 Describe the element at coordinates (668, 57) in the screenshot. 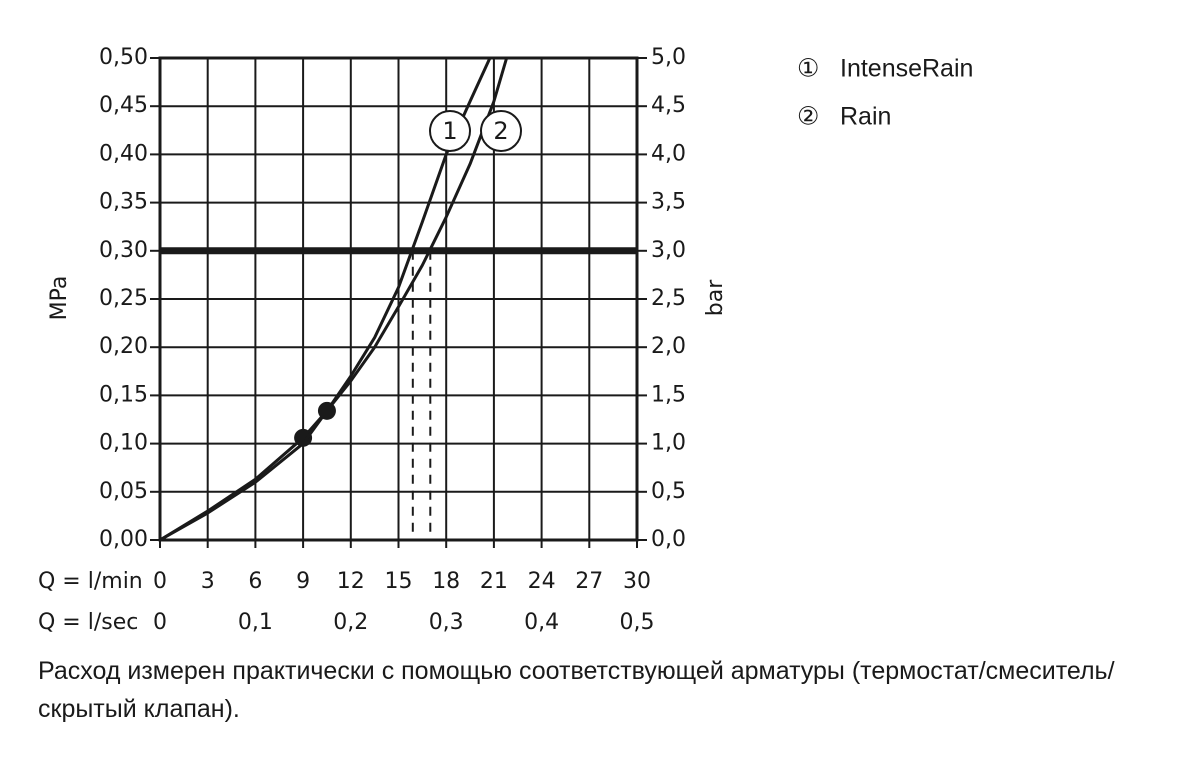

I see `y2-tick-label: 5,0` at that location.